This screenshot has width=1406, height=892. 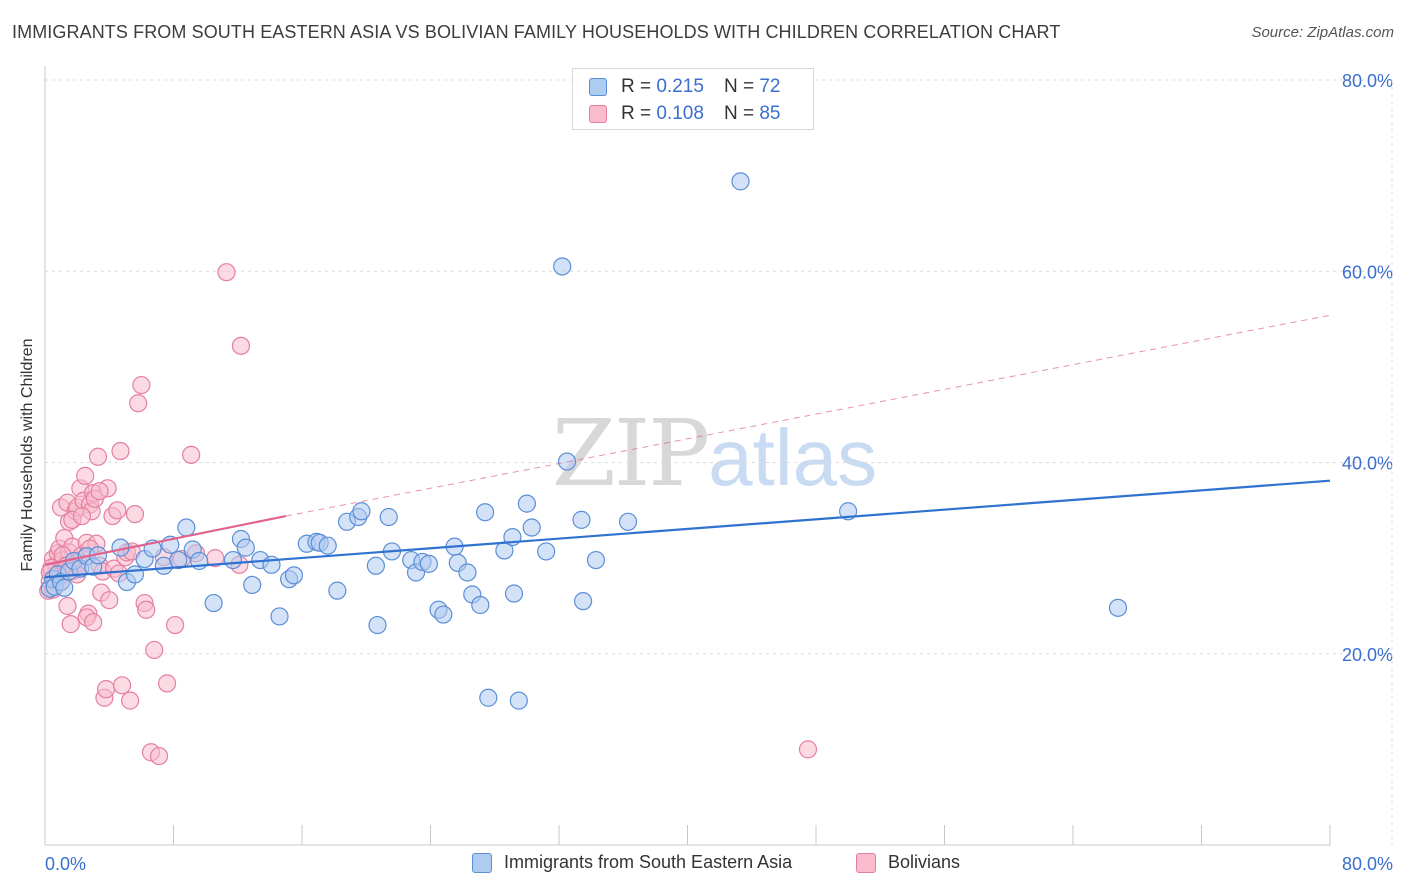 What do you see at coordinates (770, 86) in the screenshot?
I see `legend-n-value-blue: 72` at bounding box center [770, 86].